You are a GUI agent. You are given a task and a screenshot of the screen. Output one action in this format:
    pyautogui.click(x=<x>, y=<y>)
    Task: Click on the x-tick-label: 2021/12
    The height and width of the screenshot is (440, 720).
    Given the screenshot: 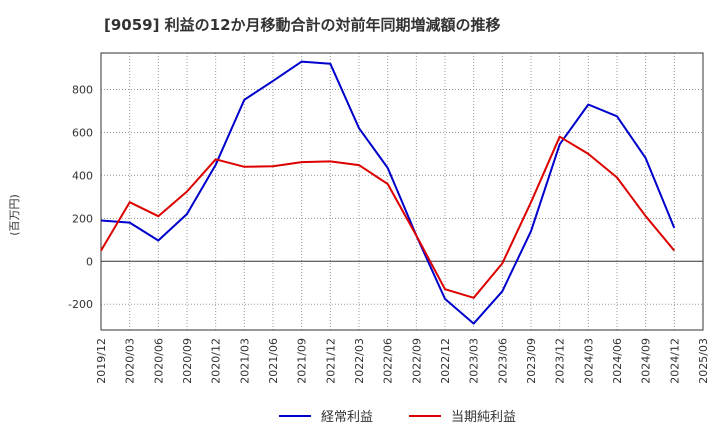 What is the action you would take?
    pyautogui.click(x=330, y=361)
    